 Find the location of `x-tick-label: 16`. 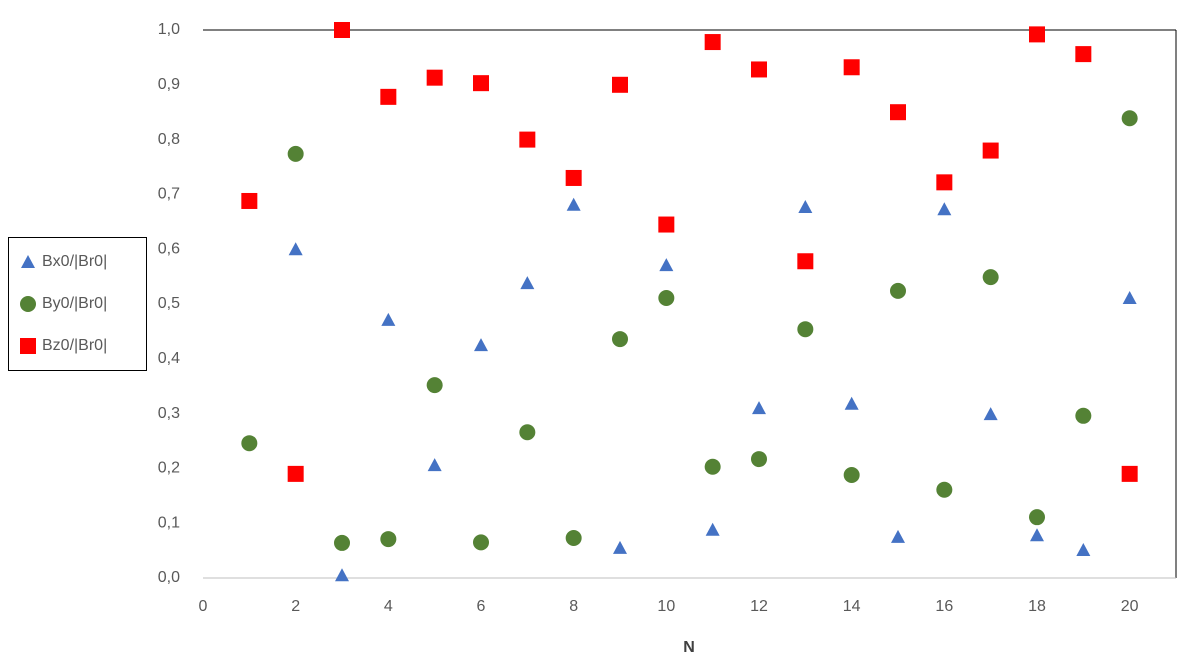

x-tick-label: 16 is located at coordinates (944, 606).